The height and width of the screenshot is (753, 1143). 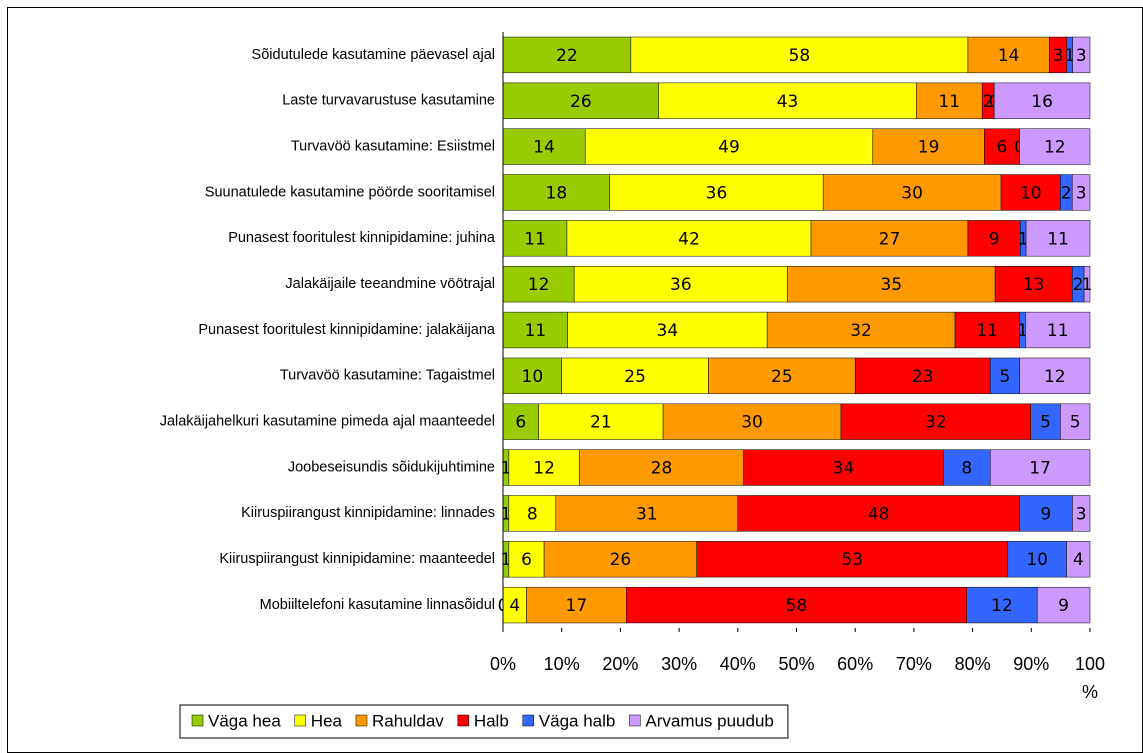 What do you see at coordinates (368, 513) in the screenshot?
I see `category-label: Kiiruspiirangust kinnipidamine: linnades` at bounding box center [368, 513].